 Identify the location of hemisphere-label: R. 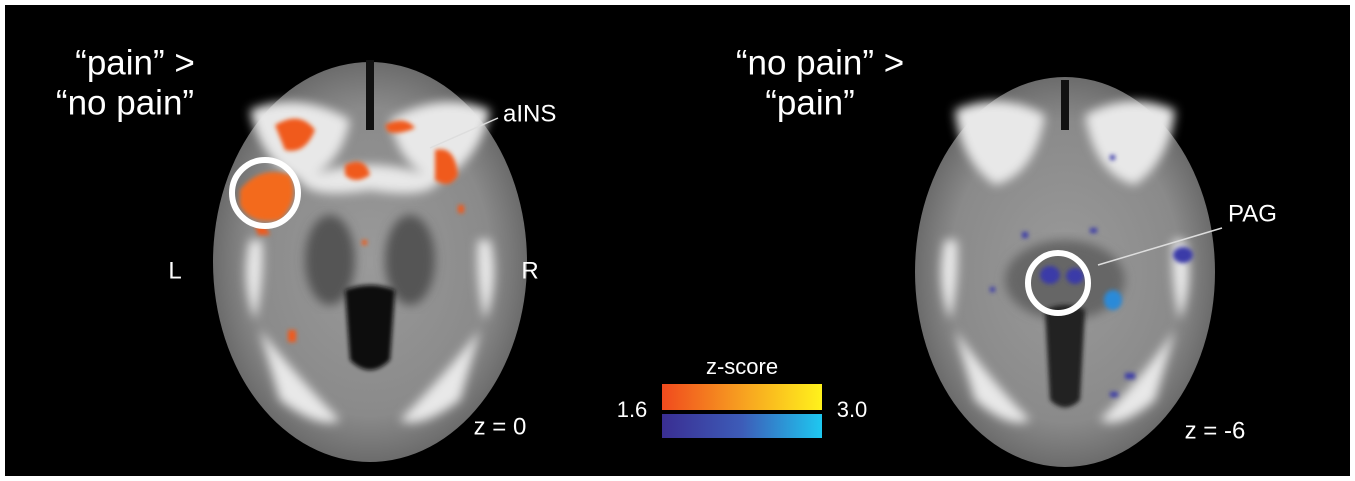
(529, 270).